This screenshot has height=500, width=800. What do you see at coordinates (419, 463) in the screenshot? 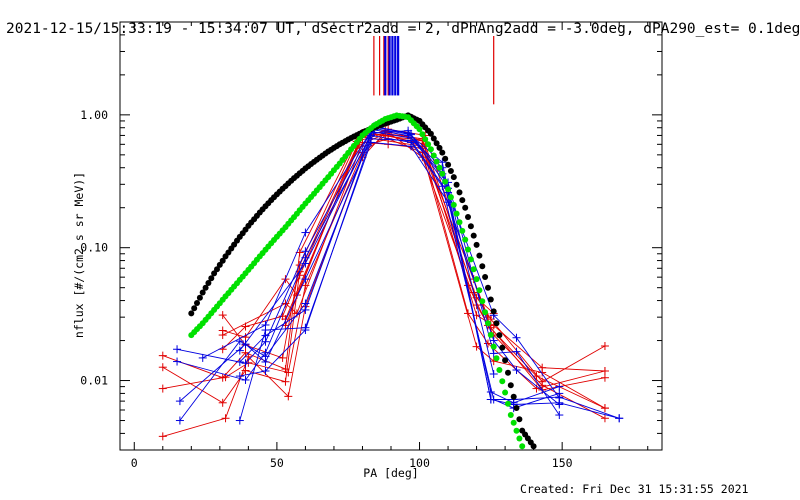
I see `x-tick-label: 100` at bounding box center [419, 463].